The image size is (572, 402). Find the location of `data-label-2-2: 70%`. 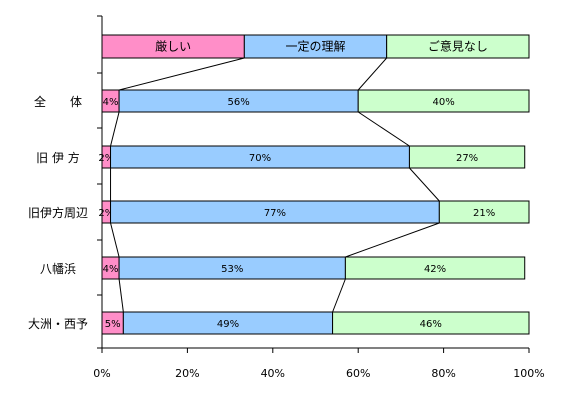

data-label-2-2: 70% is located at coordinates (260, 158).